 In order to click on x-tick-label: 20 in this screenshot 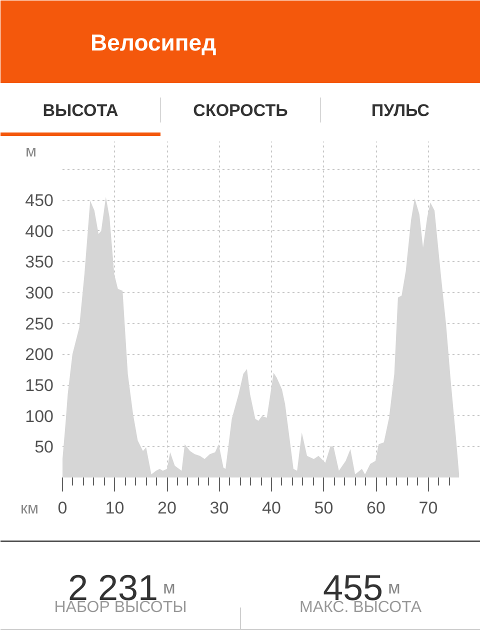, I will do `click(167, 508)`.